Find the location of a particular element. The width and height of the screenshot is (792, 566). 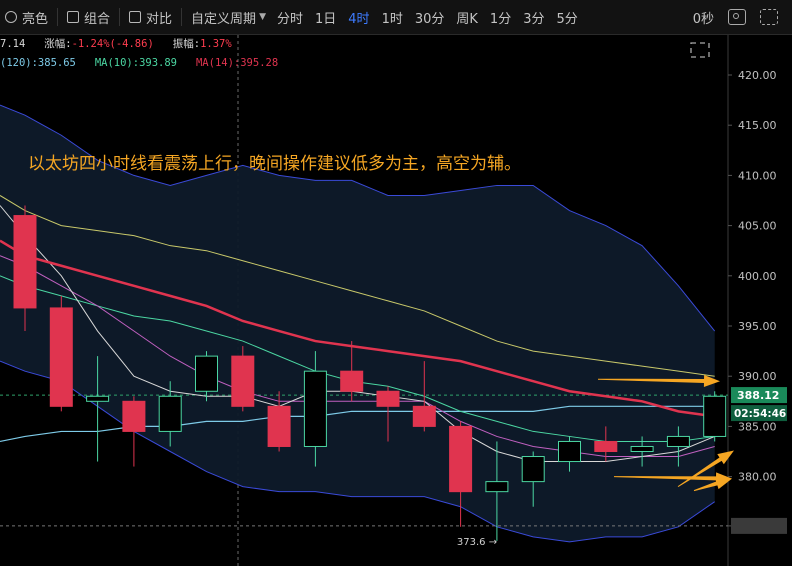

period-tab: 3分 is located at coordinates (534, 19).